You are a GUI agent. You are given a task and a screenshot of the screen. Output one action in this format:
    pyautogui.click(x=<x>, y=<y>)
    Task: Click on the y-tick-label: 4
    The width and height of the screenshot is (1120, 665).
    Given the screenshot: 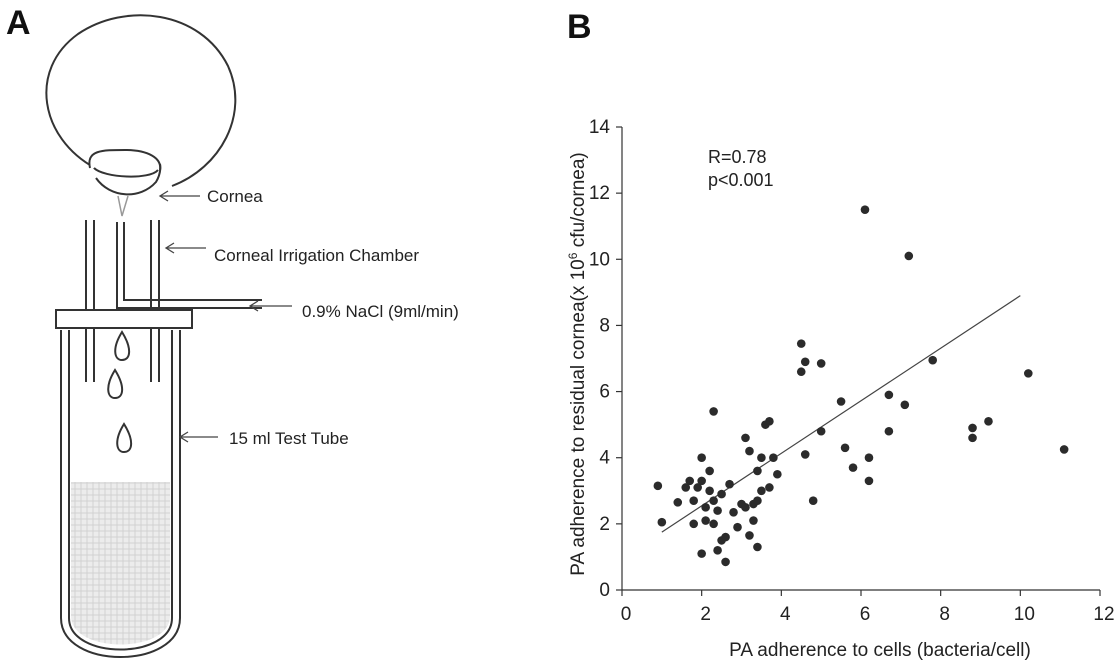 What is the action you would take?
    pyautogui.click(x=604, y=458)
    